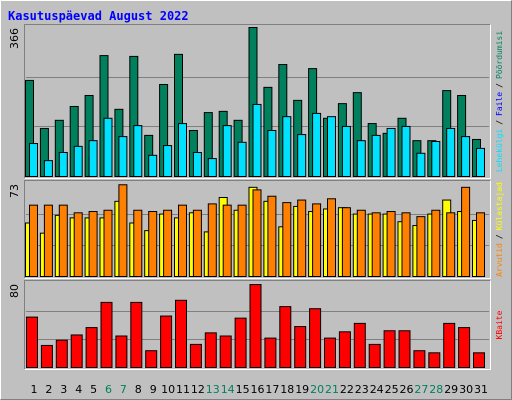 This screenshot has height=400, width=512. I want to click on x-tick-label: 15, so click(243, 389).